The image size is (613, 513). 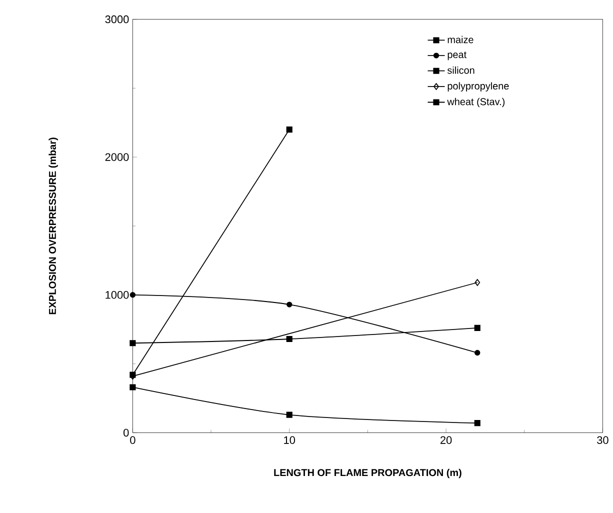 I want to click on legend-label: peat, so click(x=457, y=56).